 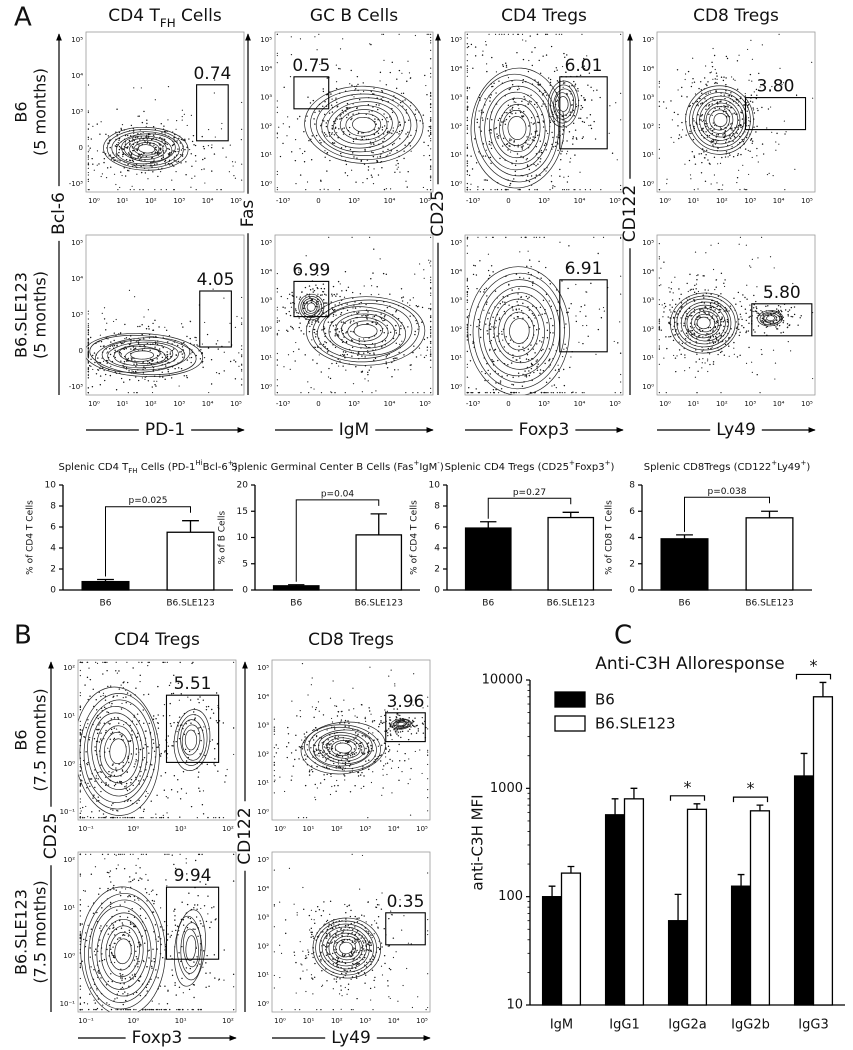 What do you see at coordinates (151, 404) in the screenshot?
I see `x-tick-label: 10²` at bounding box center [151, 404].